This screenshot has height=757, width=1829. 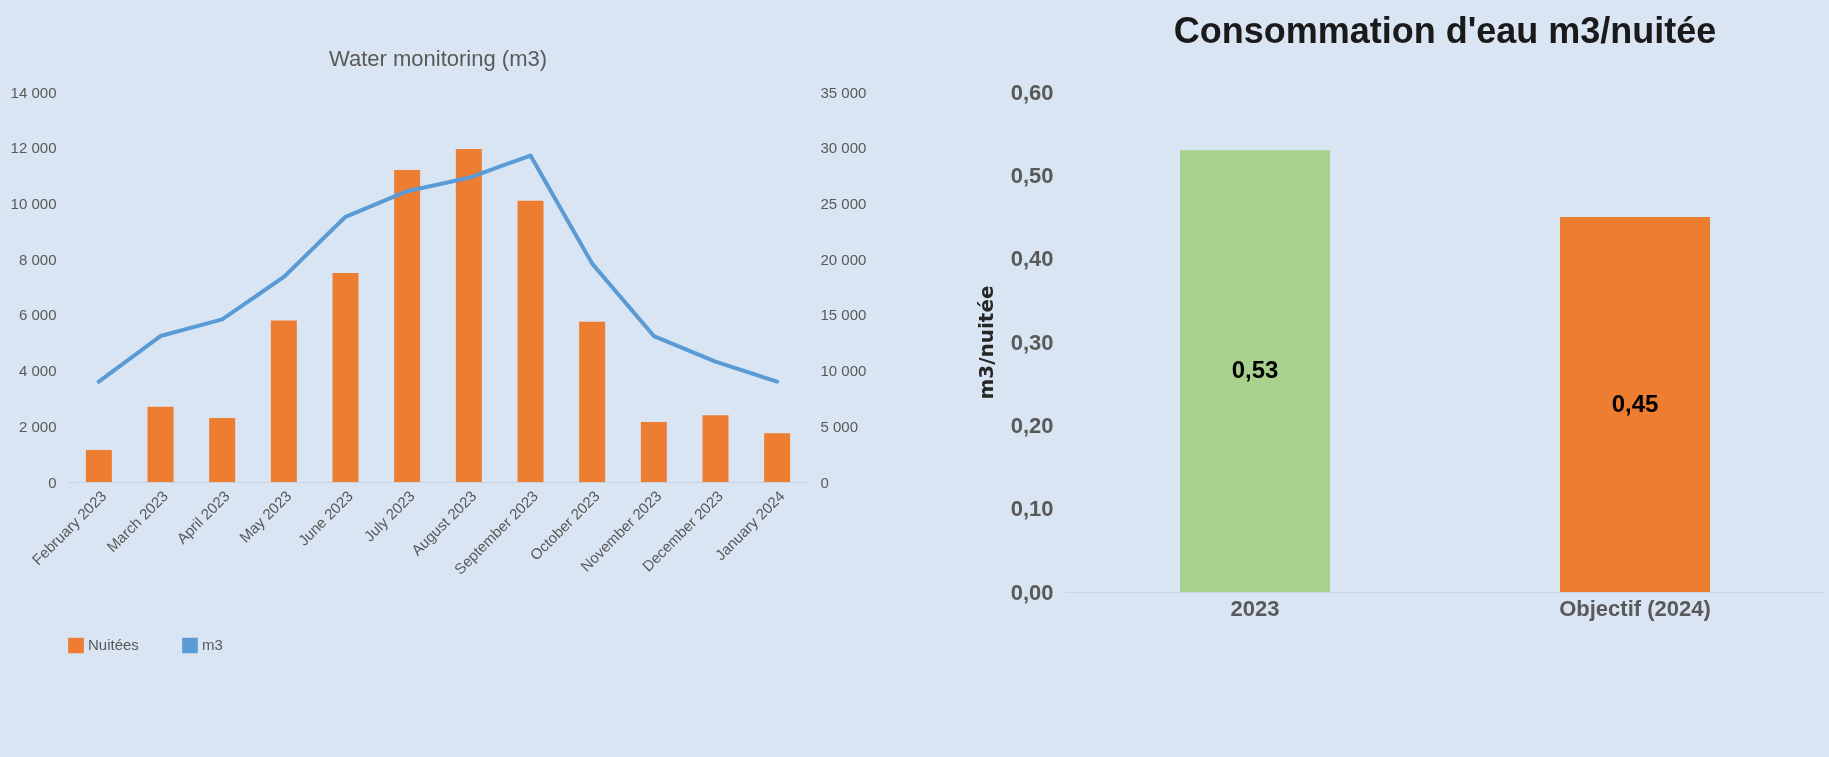 What do you see at coordinates (33, 92) in the screenshot?
I see `y-tick-label: 14 000` at bounding box center [33, 92].